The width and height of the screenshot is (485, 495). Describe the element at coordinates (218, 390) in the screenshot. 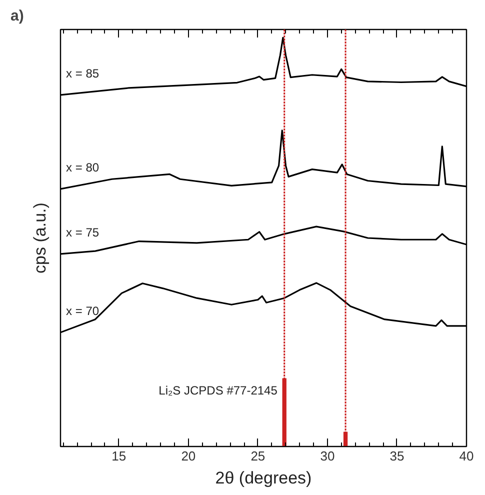

I see `series-label: Li₂S JCPDS #77-2145` at that location.